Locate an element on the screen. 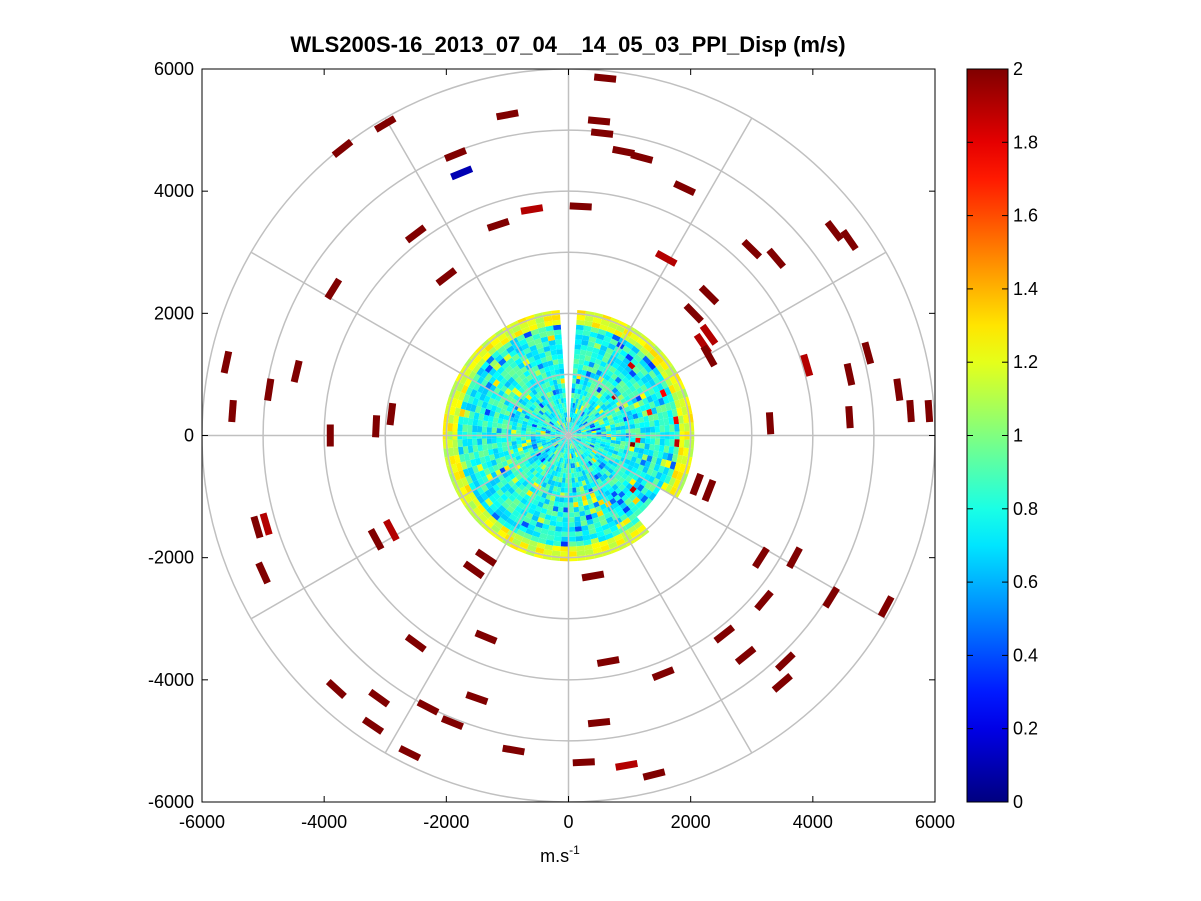 Image resolution: width=1201 pixels, height=901 pixels. x-tick-label: 4000 is located at coordinates (813, 822).